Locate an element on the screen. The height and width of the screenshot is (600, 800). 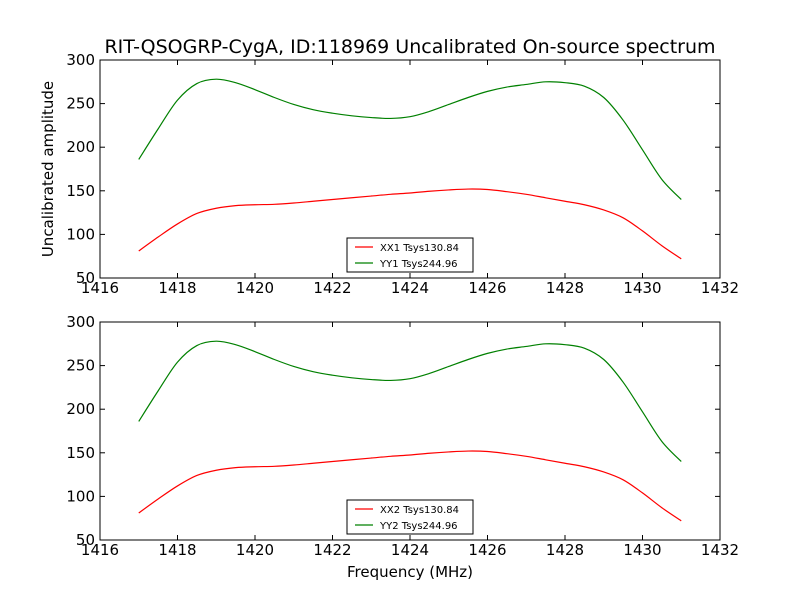
legend-label: XX1 Tsys130.84 is located at coordinates (419, 248).